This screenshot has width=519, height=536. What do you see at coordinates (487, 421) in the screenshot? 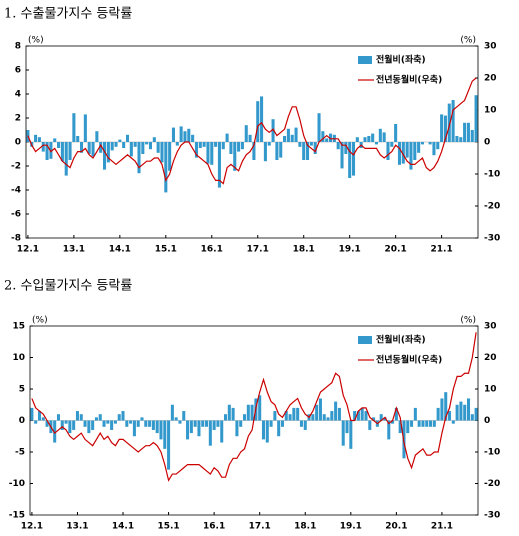
I see `y2-tick-label: 0` at bounding box center [487, 421].